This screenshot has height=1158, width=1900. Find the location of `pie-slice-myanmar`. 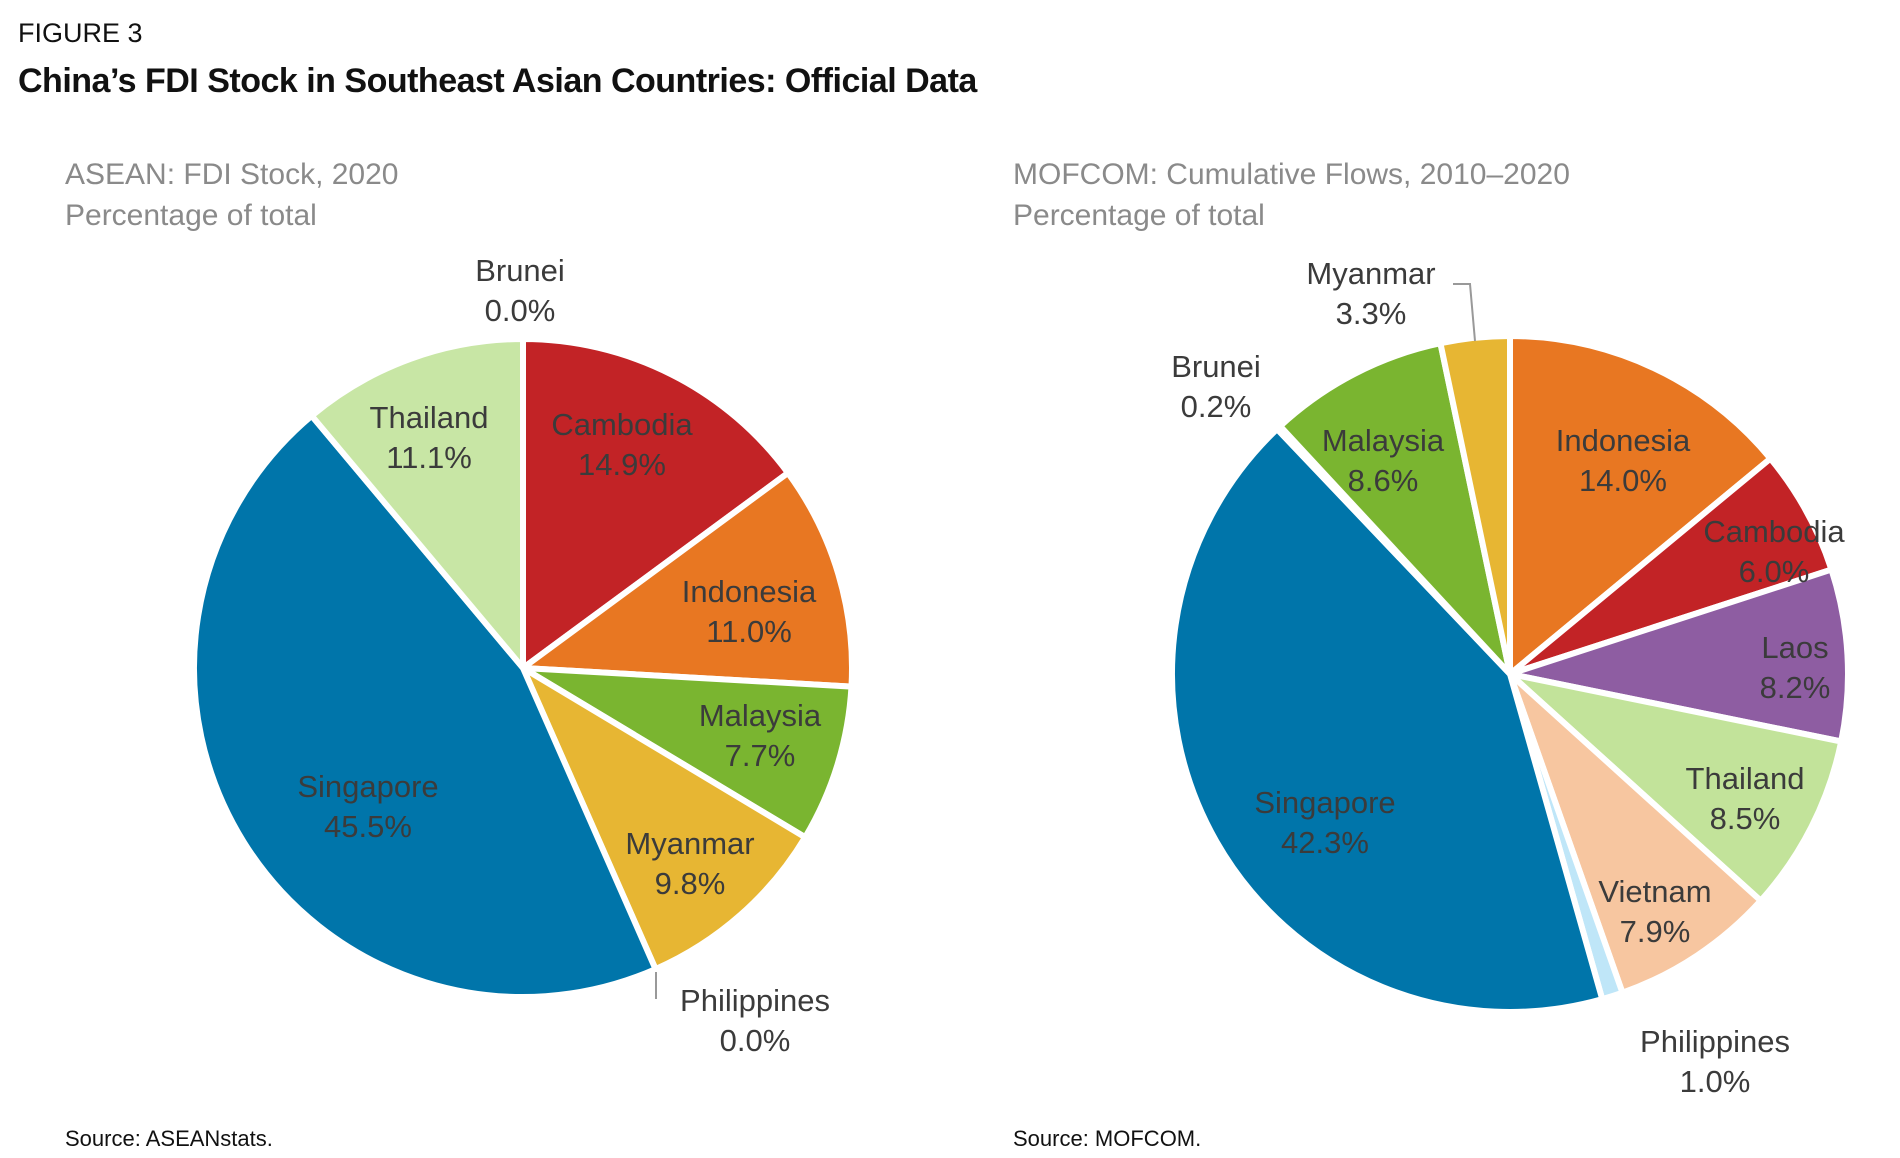

pie-slice-myanmar is located at coordinates (664, 819).